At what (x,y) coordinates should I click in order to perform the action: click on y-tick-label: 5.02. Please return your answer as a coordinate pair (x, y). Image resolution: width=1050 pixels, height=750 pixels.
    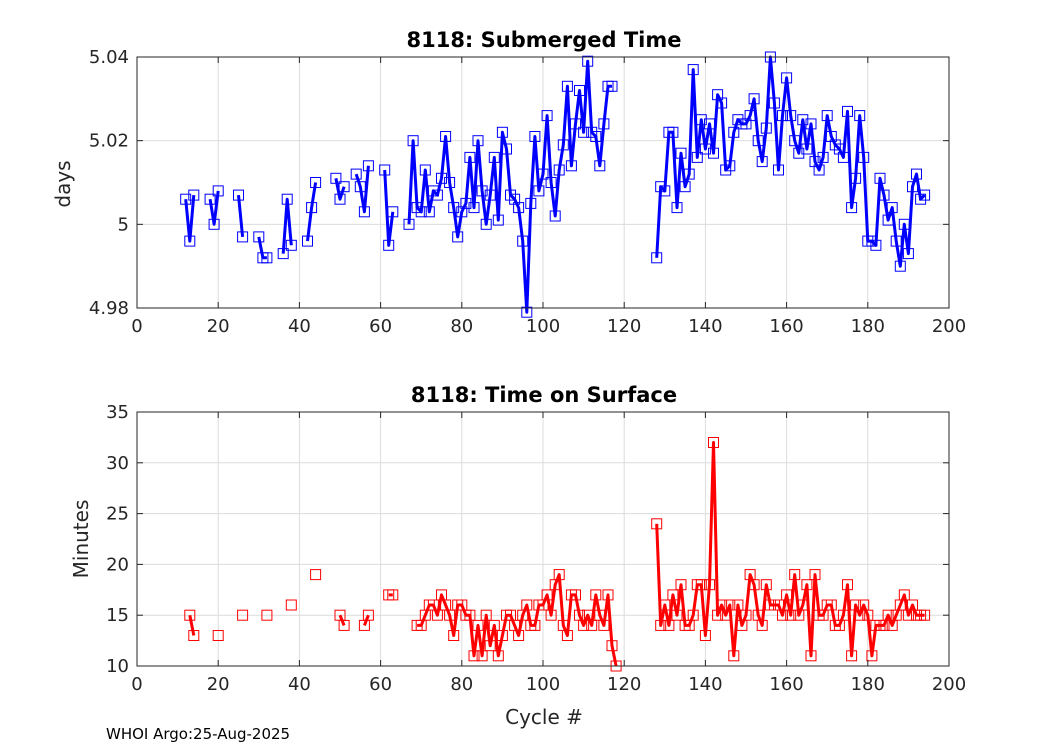
    Looking at the image, I should click on (109, 141).